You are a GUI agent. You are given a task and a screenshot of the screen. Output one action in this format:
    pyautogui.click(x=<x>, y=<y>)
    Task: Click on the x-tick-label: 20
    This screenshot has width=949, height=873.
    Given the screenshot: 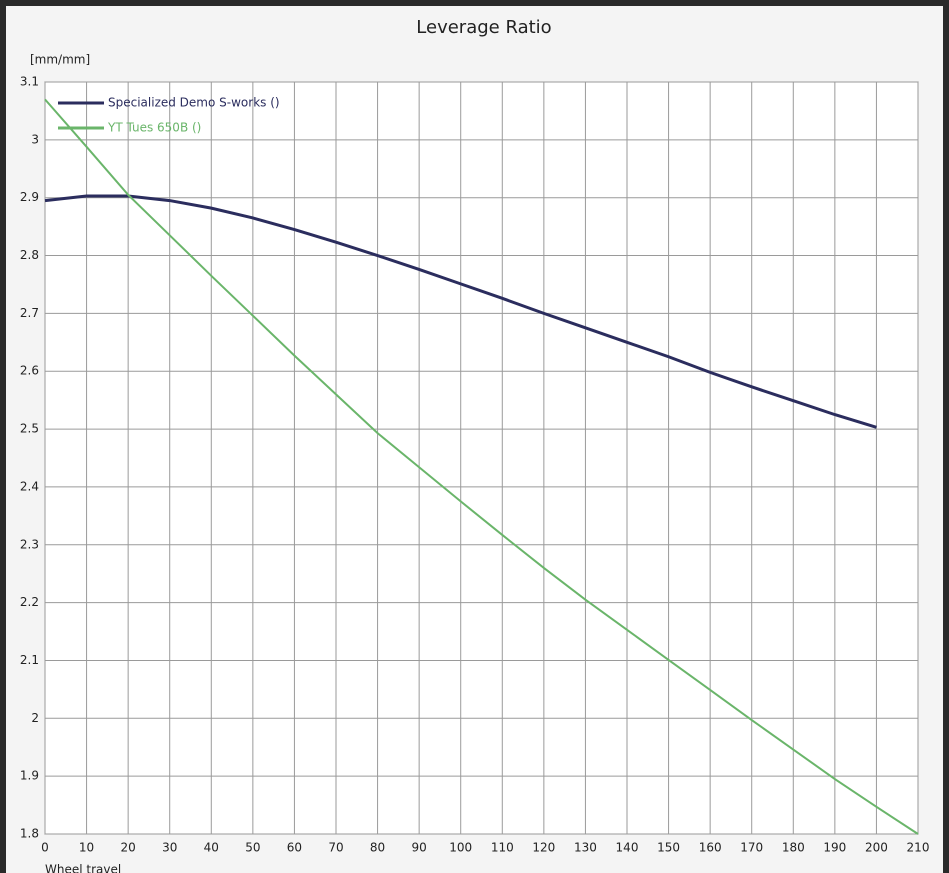 What is the action you would take?
    pyautogui.click(x=128, y=848)
    